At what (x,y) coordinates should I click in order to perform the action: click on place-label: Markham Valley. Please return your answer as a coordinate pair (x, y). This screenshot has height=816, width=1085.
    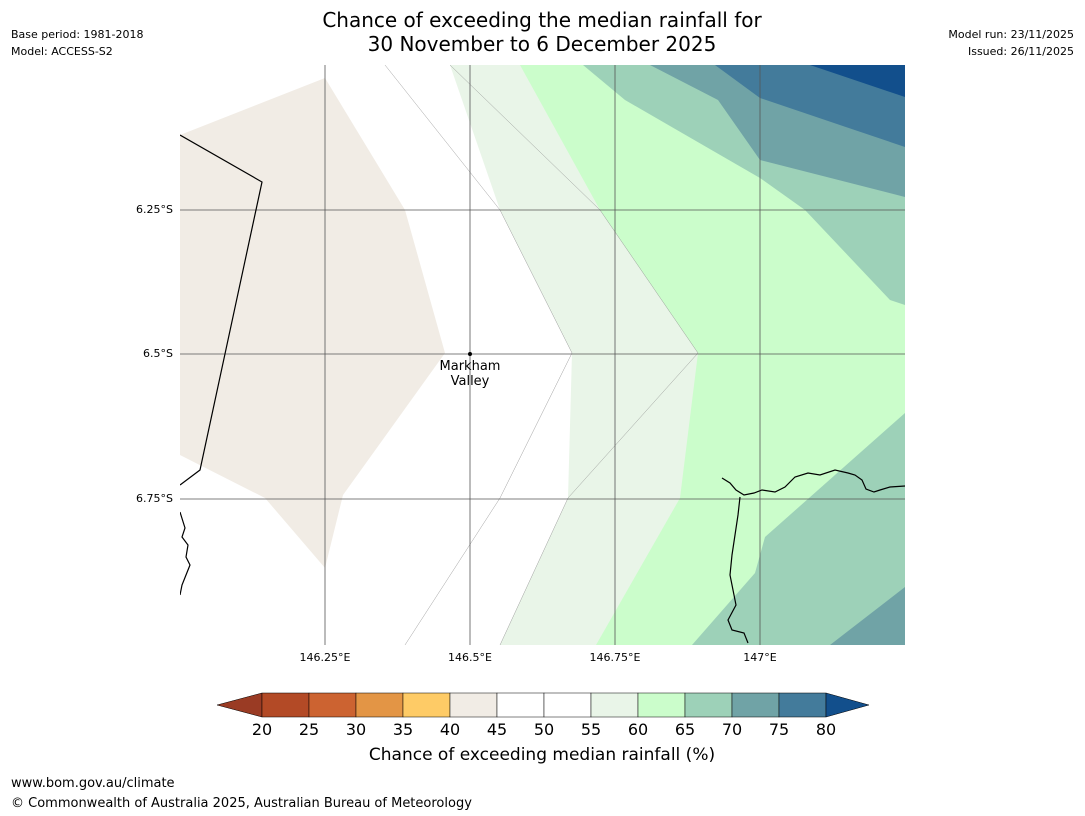
    Looking at the image, I should click on (470, 374).